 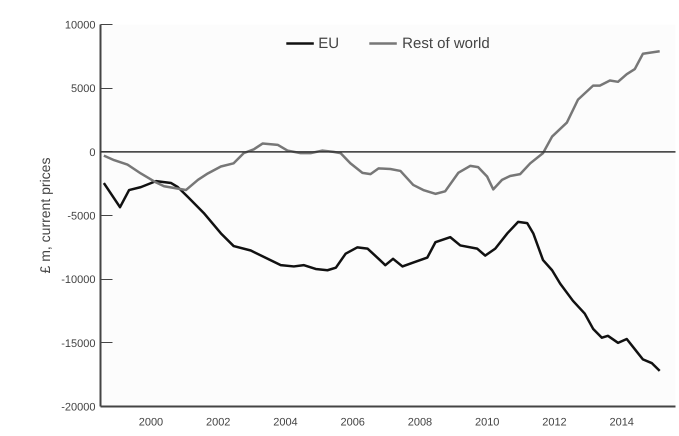 What do you see at coordinates (446, 43) in the screenshot?
I see `legend-label: Rest of world` at bounding box center [446, 43].